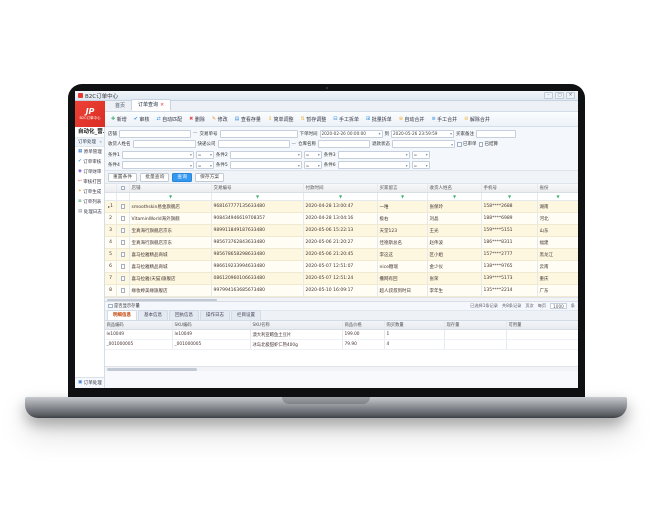 The image size is (652, 527). What do you see at coordinates (529, 305) in the screenshot?
I see `page-label: 页次` at bounding box center [529, 305].